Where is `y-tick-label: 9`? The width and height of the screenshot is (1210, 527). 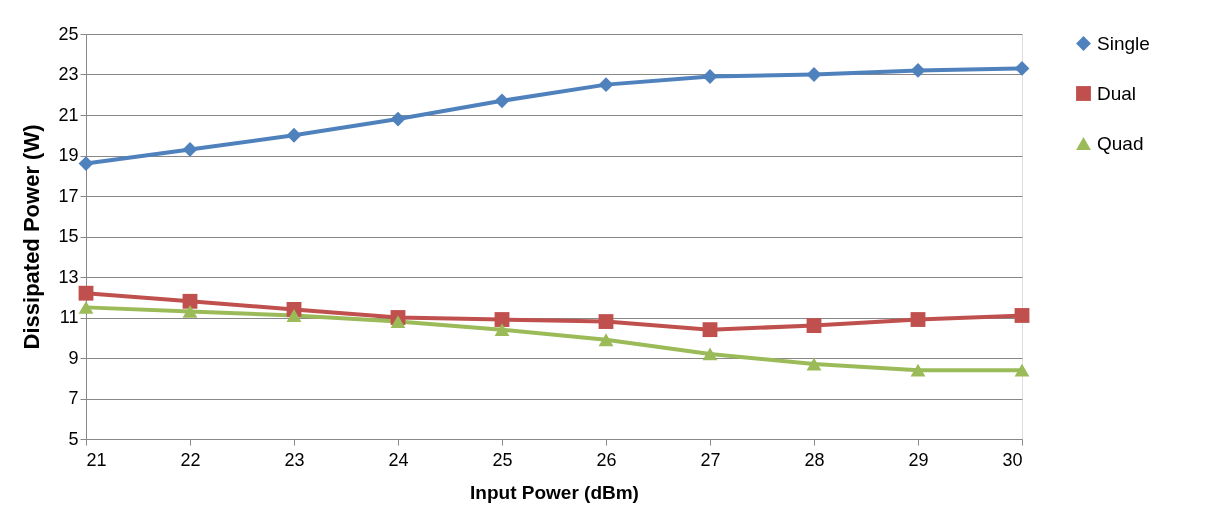
y-tick-label: 9 is located at coordinates (73, 357).